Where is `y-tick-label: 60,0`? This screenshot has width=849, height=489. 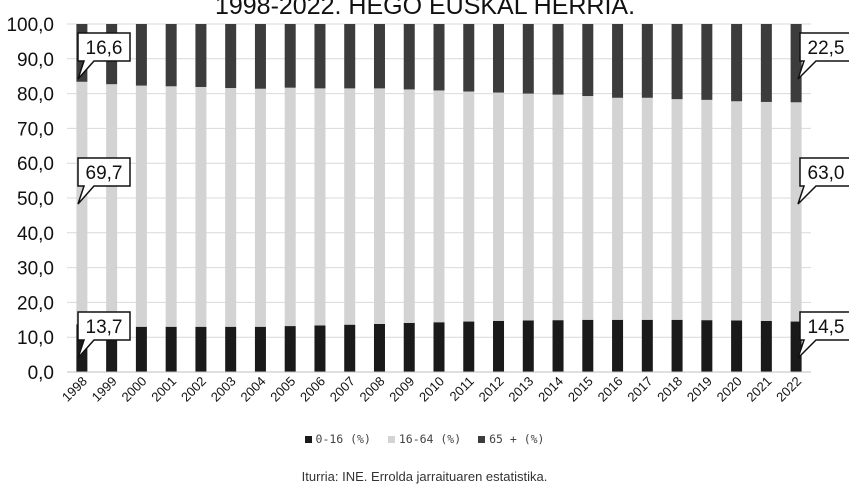 y-tick-label: 60,0 is located at coordinates (35, 164).